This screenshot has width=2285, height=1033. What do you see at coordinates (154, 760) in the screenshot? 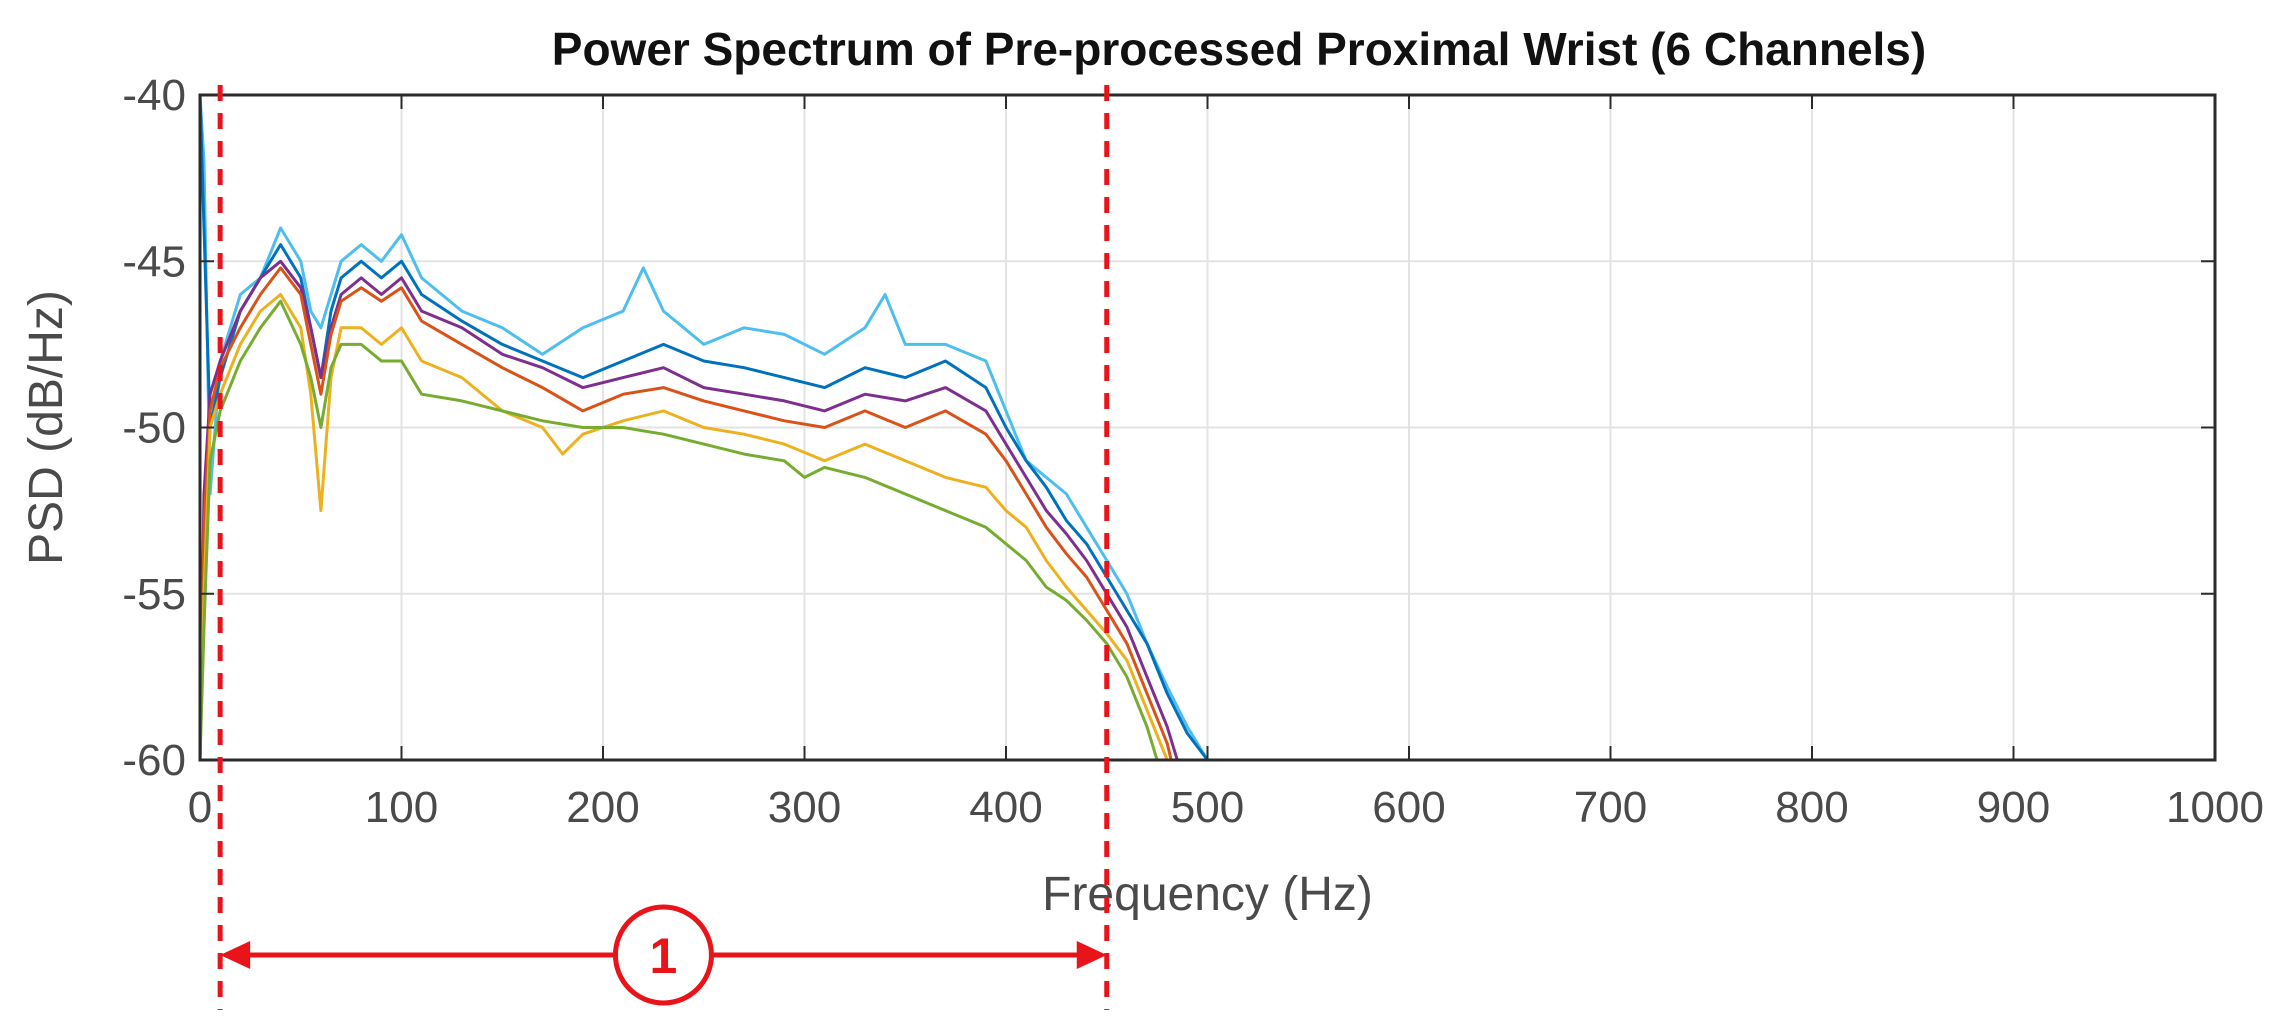
I see `y-tick-label: -60` at bounding box center [154, 760].